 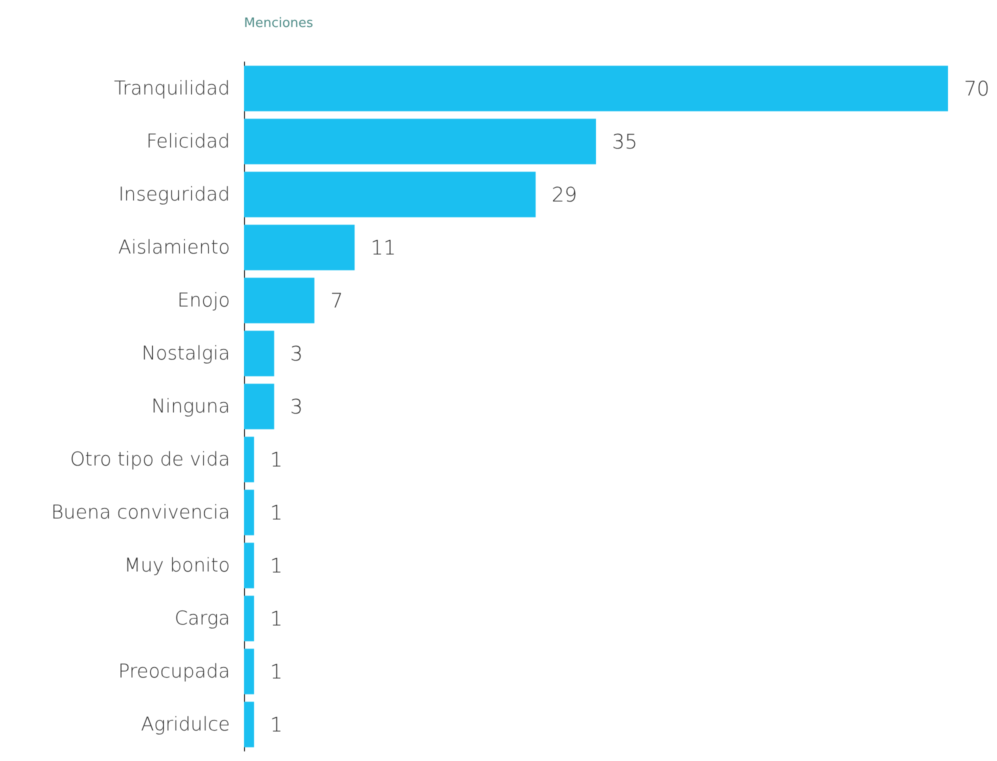 I want to click on data-label: 11, so click(x=383, y=248).